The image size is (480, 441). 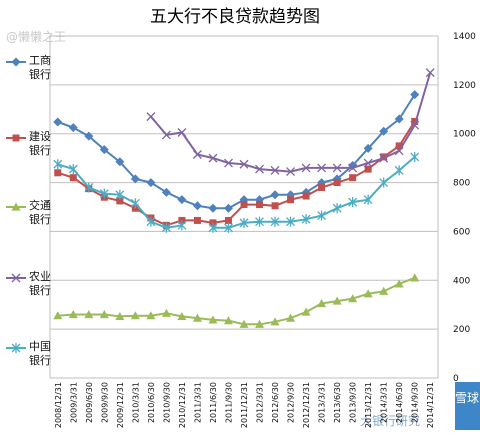 What do you see at coordinates (430, 405) in the screenshot?
I see `x-tick-label: 2014/12/31` at bounding box center [430, 405].